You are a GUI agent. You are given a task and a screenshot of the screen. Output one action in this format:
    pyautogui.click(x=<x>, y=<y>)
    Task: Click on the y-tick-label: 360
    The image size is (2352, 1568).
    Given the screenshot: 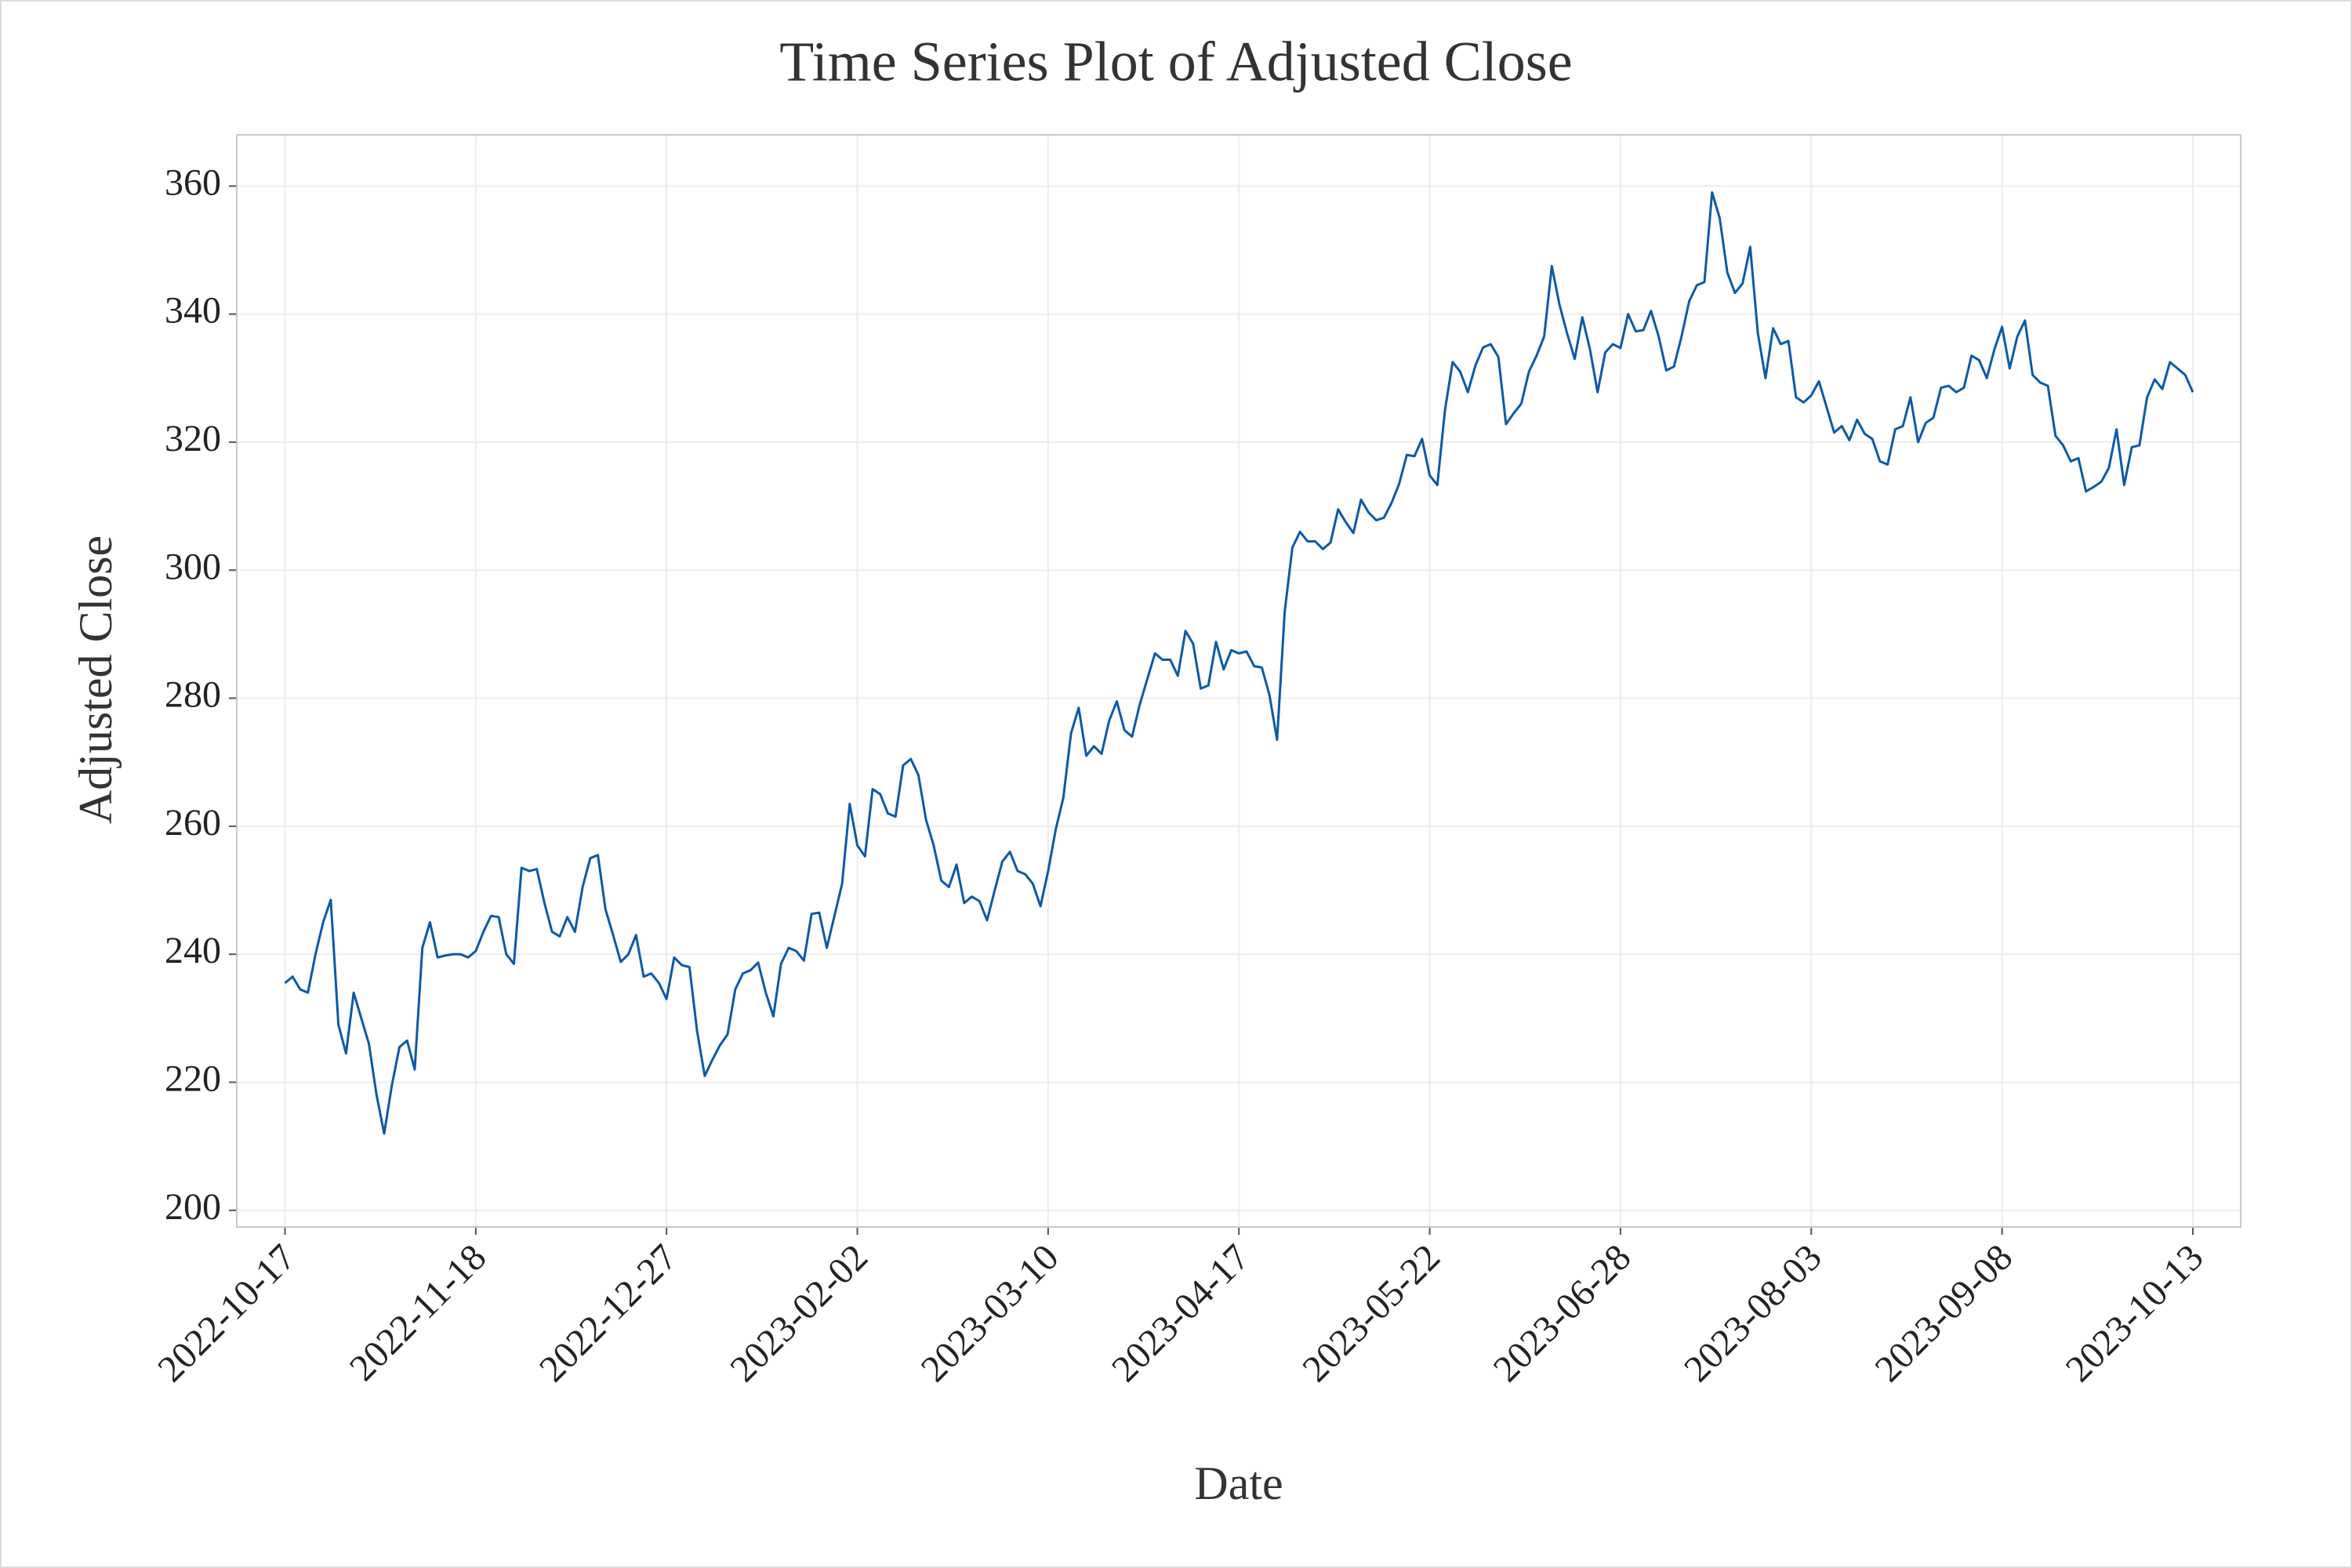 What is the action you would take?
    pyautogui.click(x=193, y=182)
    